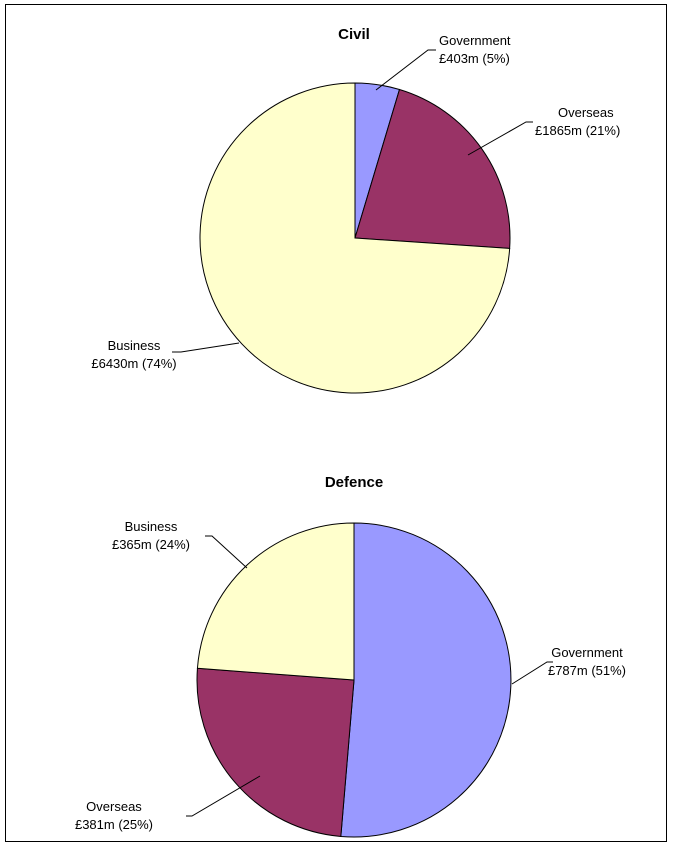 This screenshot has width=674, height=848. Describe the element at coordinates (275, 601) in the screenshot. I see `defence-slice-business` at that location.